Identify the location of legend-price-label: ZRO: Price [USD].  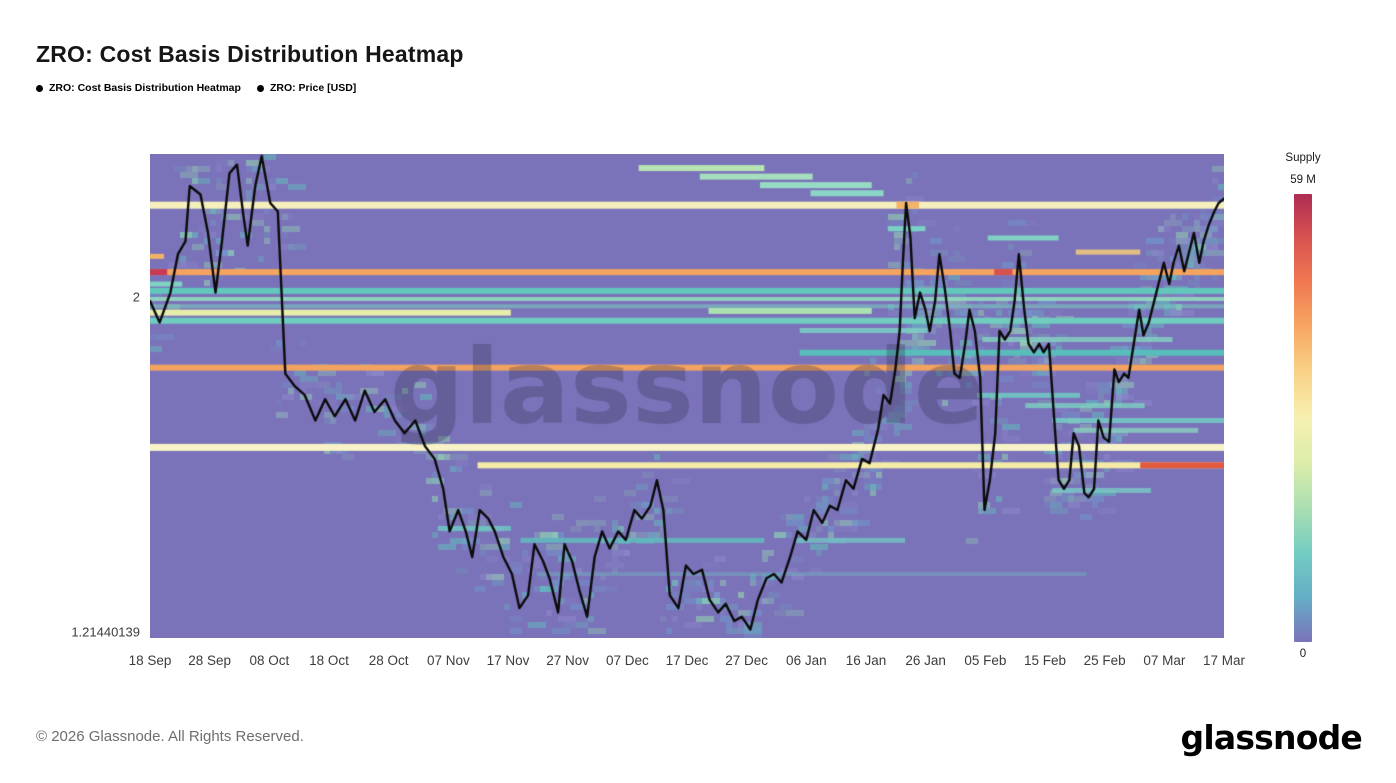
(313, 88).